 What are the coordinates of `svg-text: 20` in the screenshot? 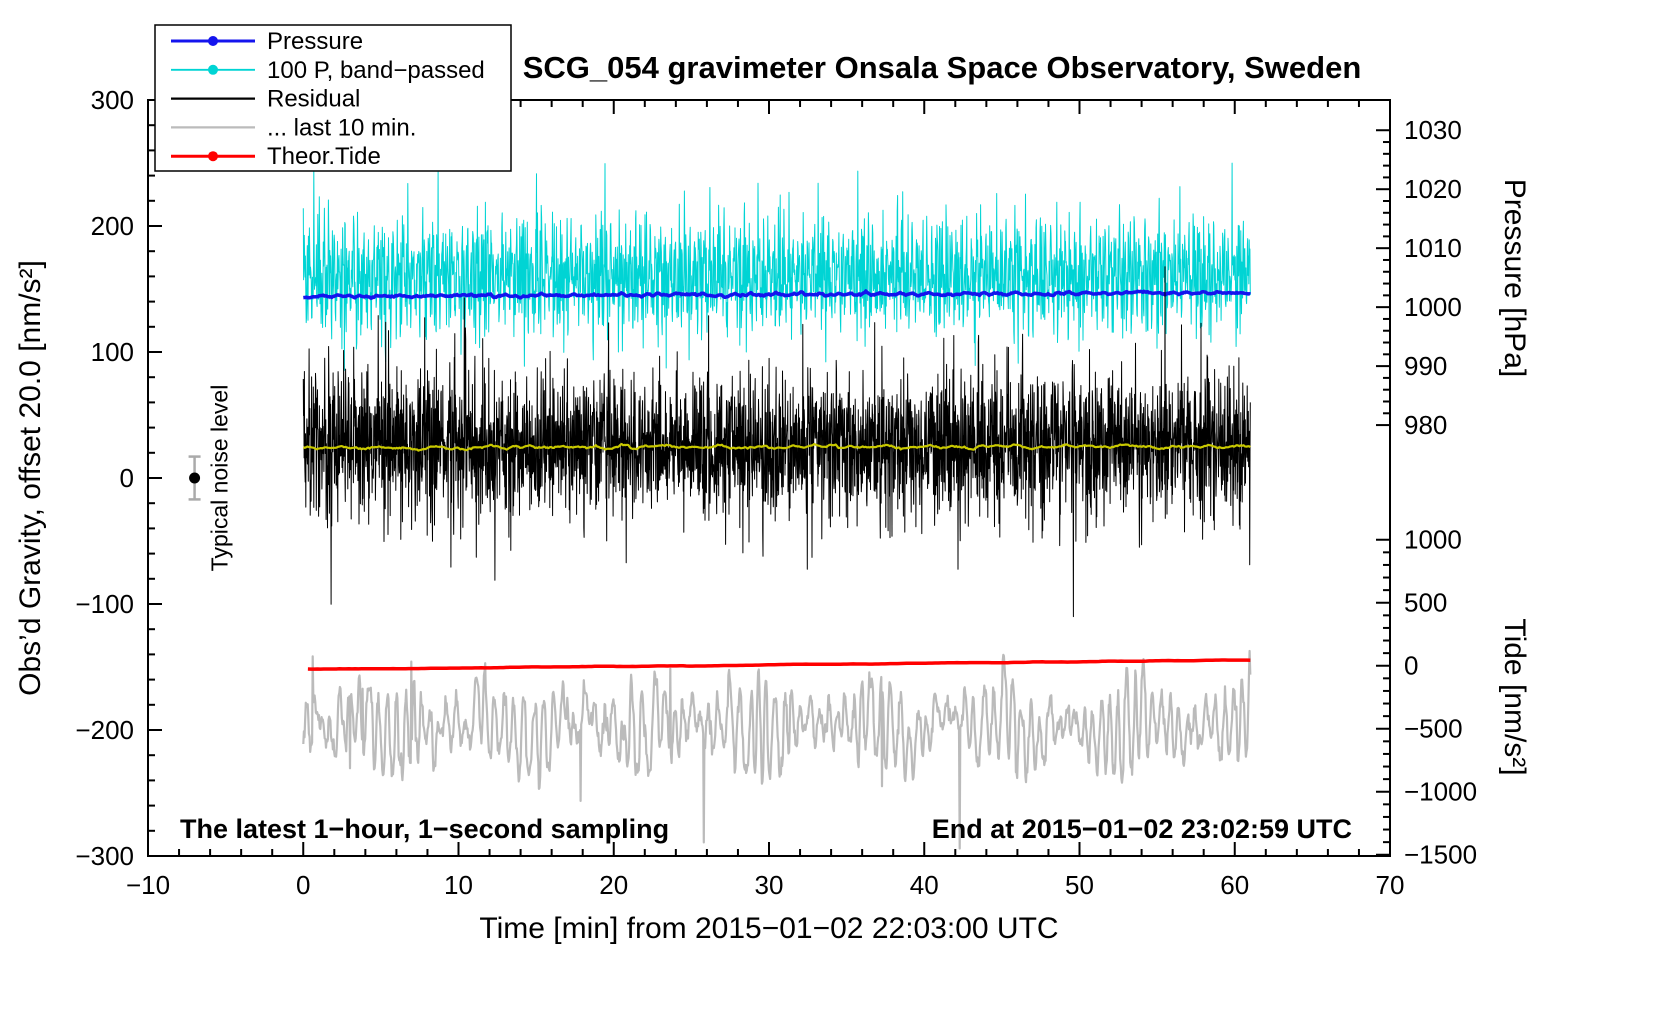 It's located at (613, 885).